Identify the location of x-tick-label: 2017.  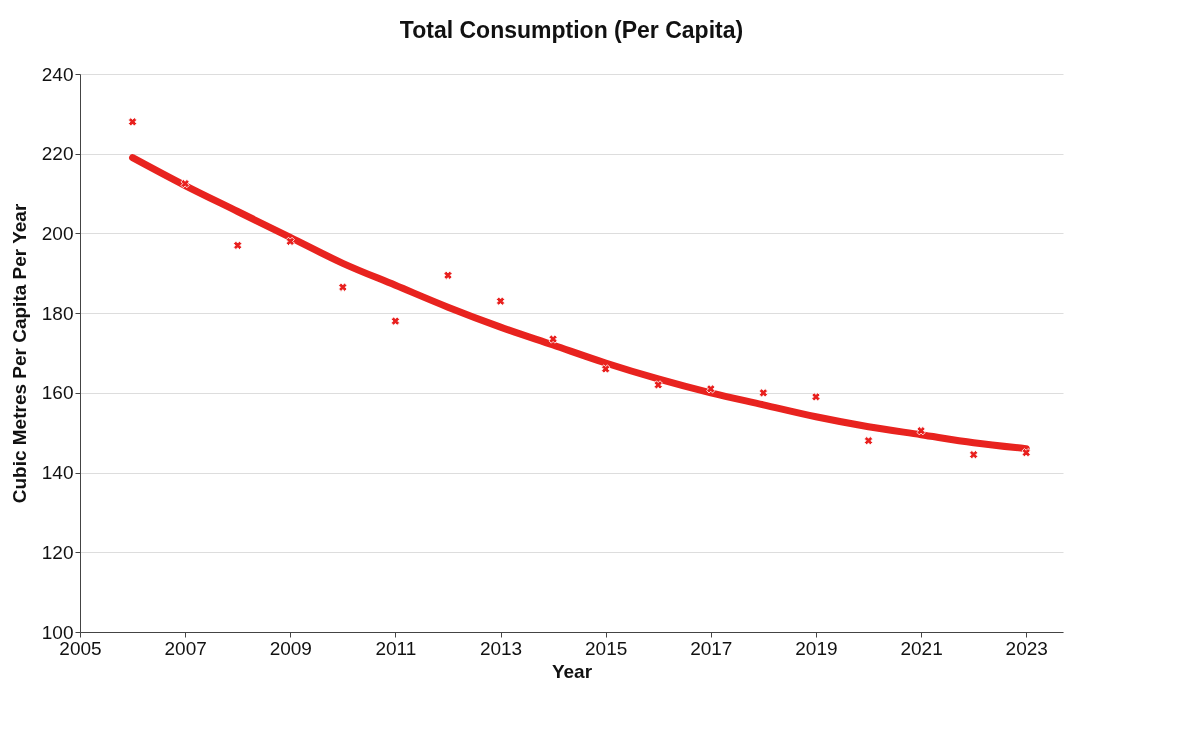
(711, 648).